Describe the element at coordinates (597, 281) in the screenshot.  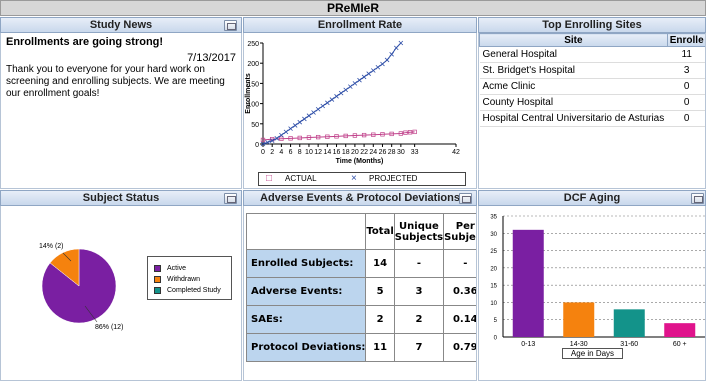
I see `dcf-aging-chart: 0 5 10 15 20 25 30 35 0-13 14-30 31-60 60 +` at that location.